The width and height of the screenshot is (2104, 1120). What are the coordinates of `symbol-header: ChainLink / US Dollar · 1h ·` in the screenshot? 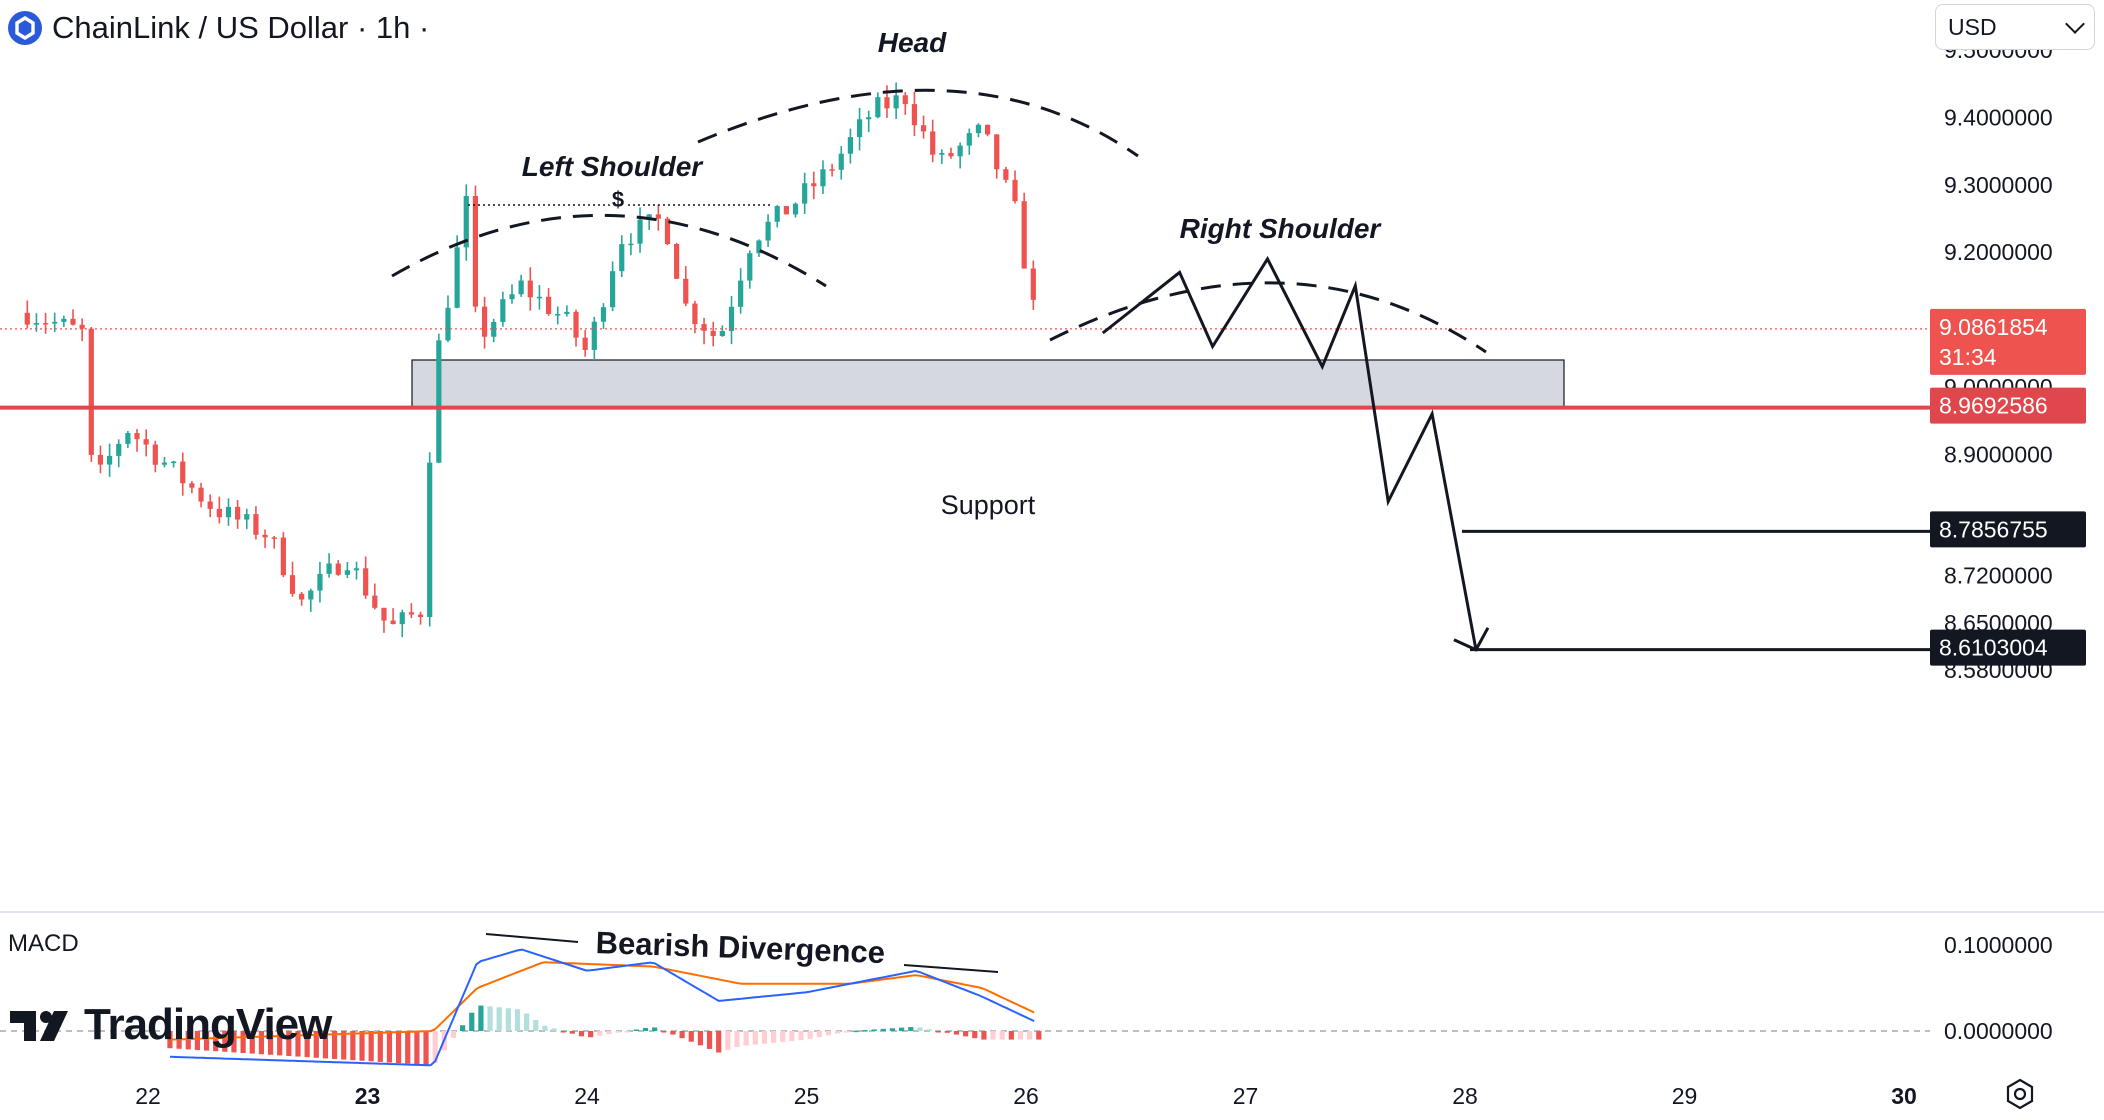 It's located at (218, 28).